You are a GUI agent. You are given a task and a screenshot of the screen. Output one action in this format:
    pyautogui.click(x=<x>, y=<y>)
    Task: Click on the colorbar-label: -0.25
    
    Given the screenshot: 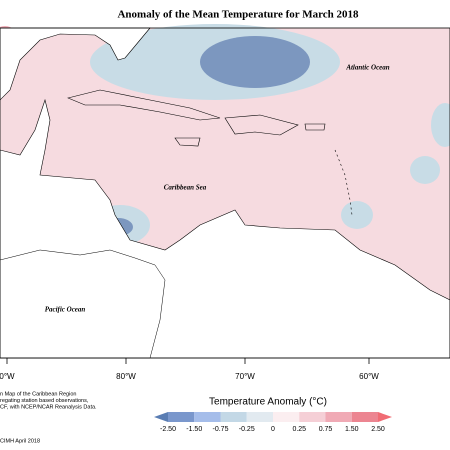 What is the action you would take?
    pyautogui.click(x=247, y=429)
    